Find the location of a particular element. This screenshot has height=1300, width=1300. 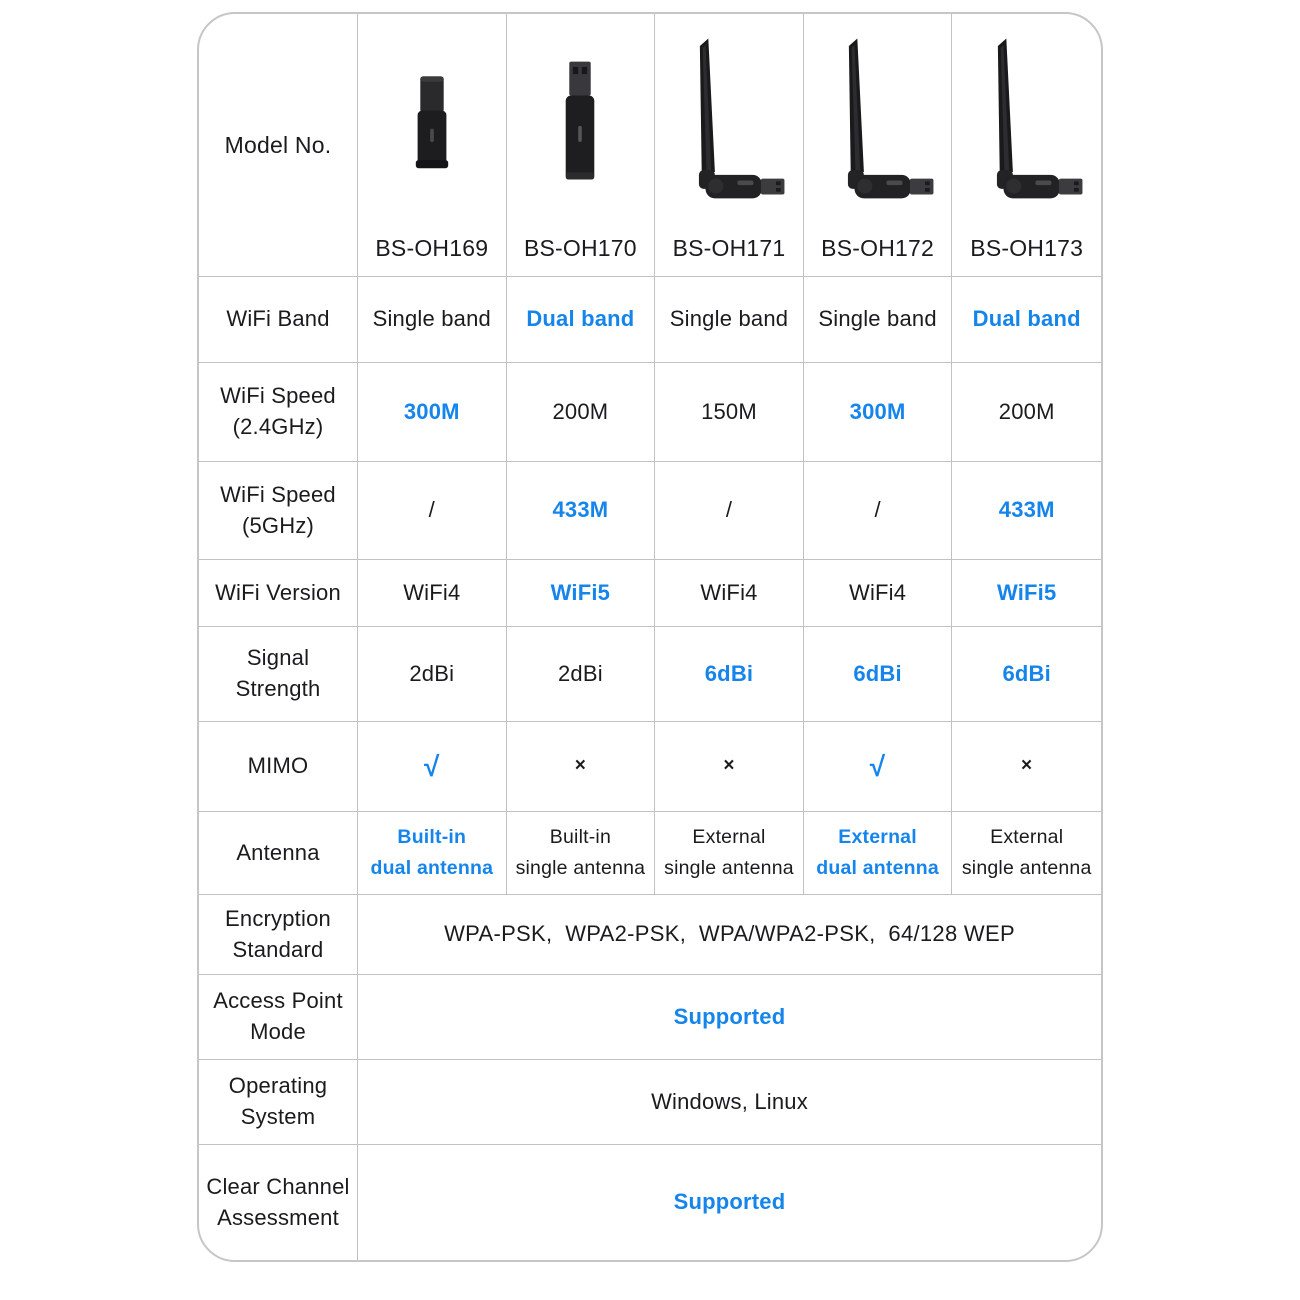

speed5-bs-oh169: / is located at coordinates (432, 511).